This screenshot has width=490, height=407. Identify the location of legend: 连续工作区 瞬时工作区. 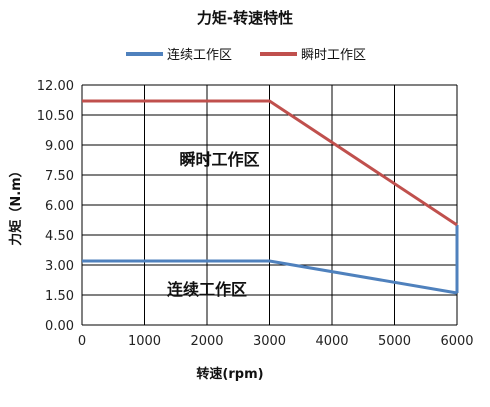
(246, 55).